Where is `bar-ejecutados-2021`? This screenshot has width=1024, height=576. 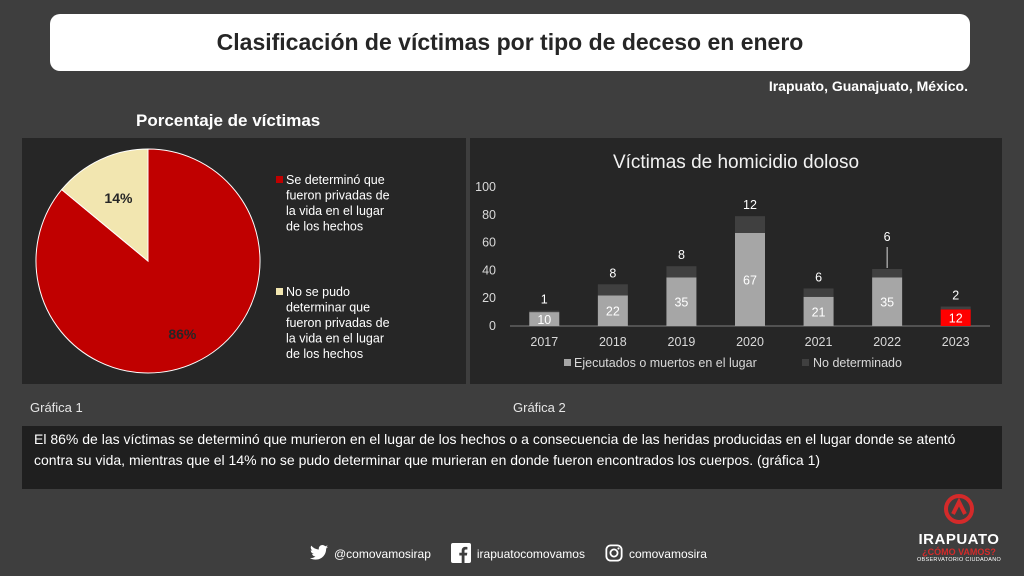
bar-ejecutados-2021 is located at coordinates (818, 311).